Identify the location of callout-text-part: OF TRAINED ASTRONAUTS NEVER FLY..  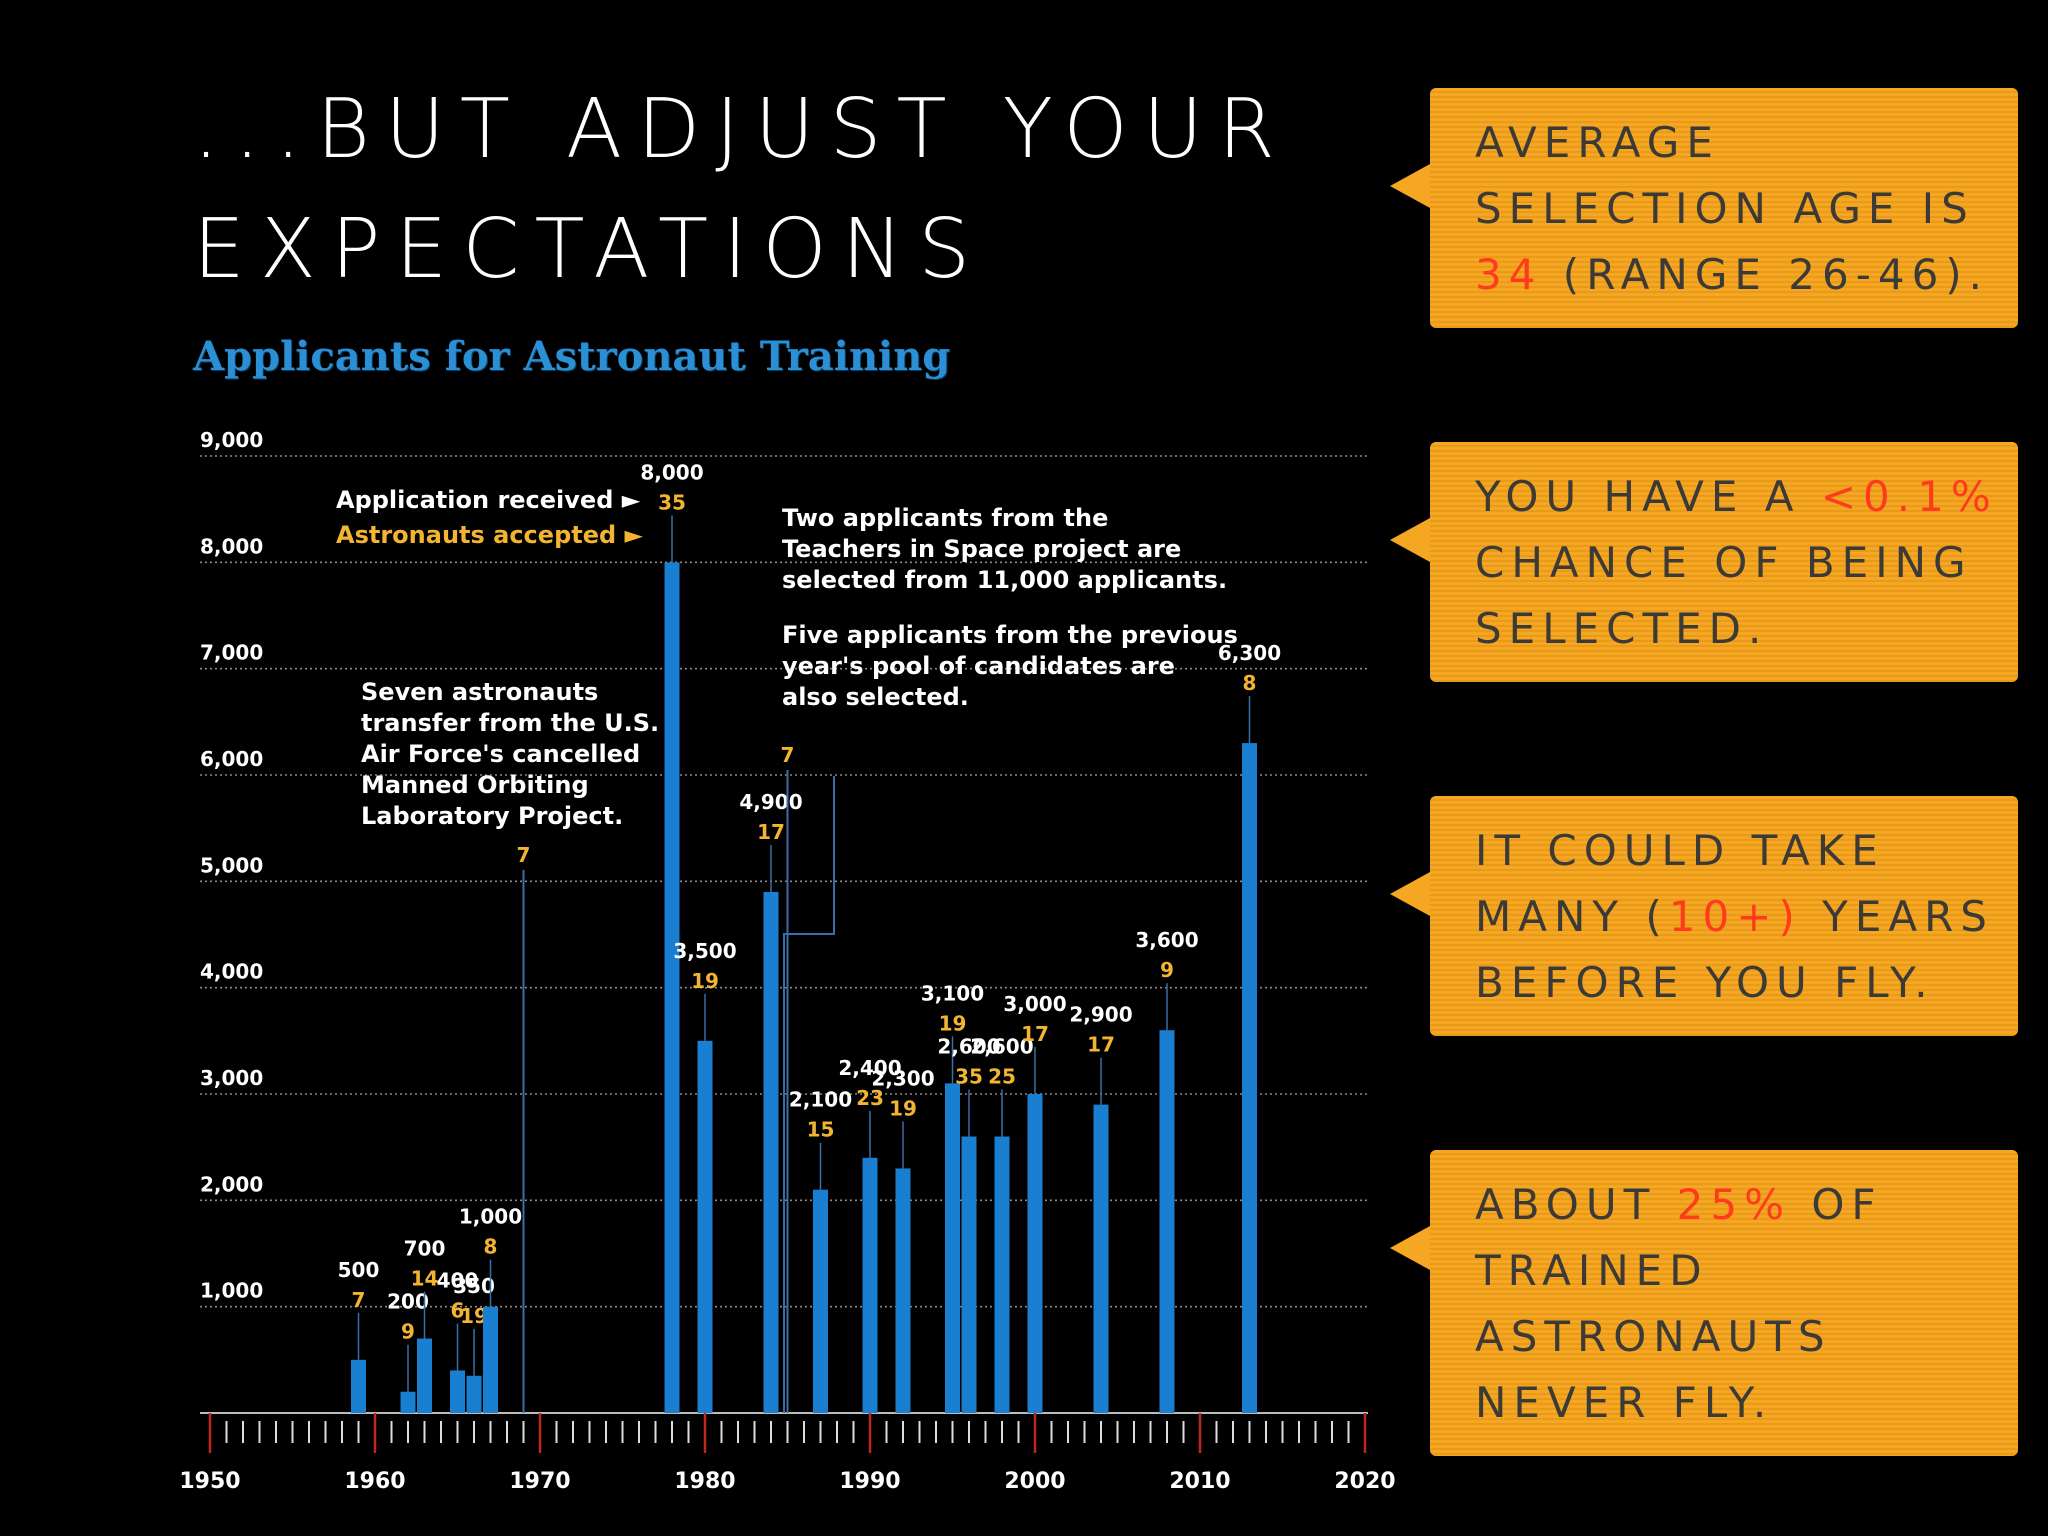
(1679, 1303).